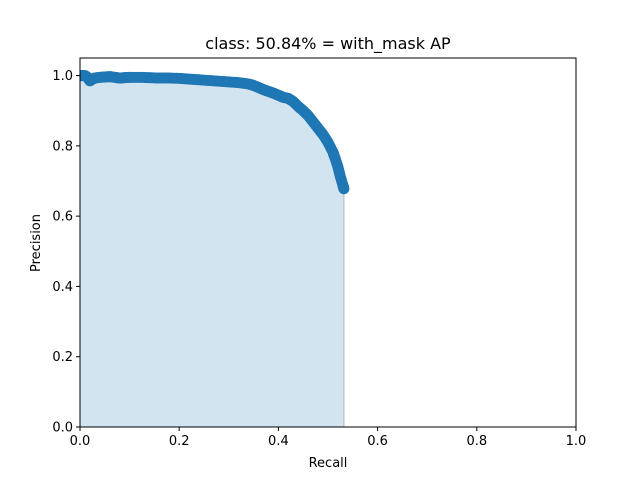 This screenshot has height=485, width=640. What do you see at coordinates (576, 441) in the screenshot?
I see `x-tick-label: 1.0` at bounding box center [576, 441].